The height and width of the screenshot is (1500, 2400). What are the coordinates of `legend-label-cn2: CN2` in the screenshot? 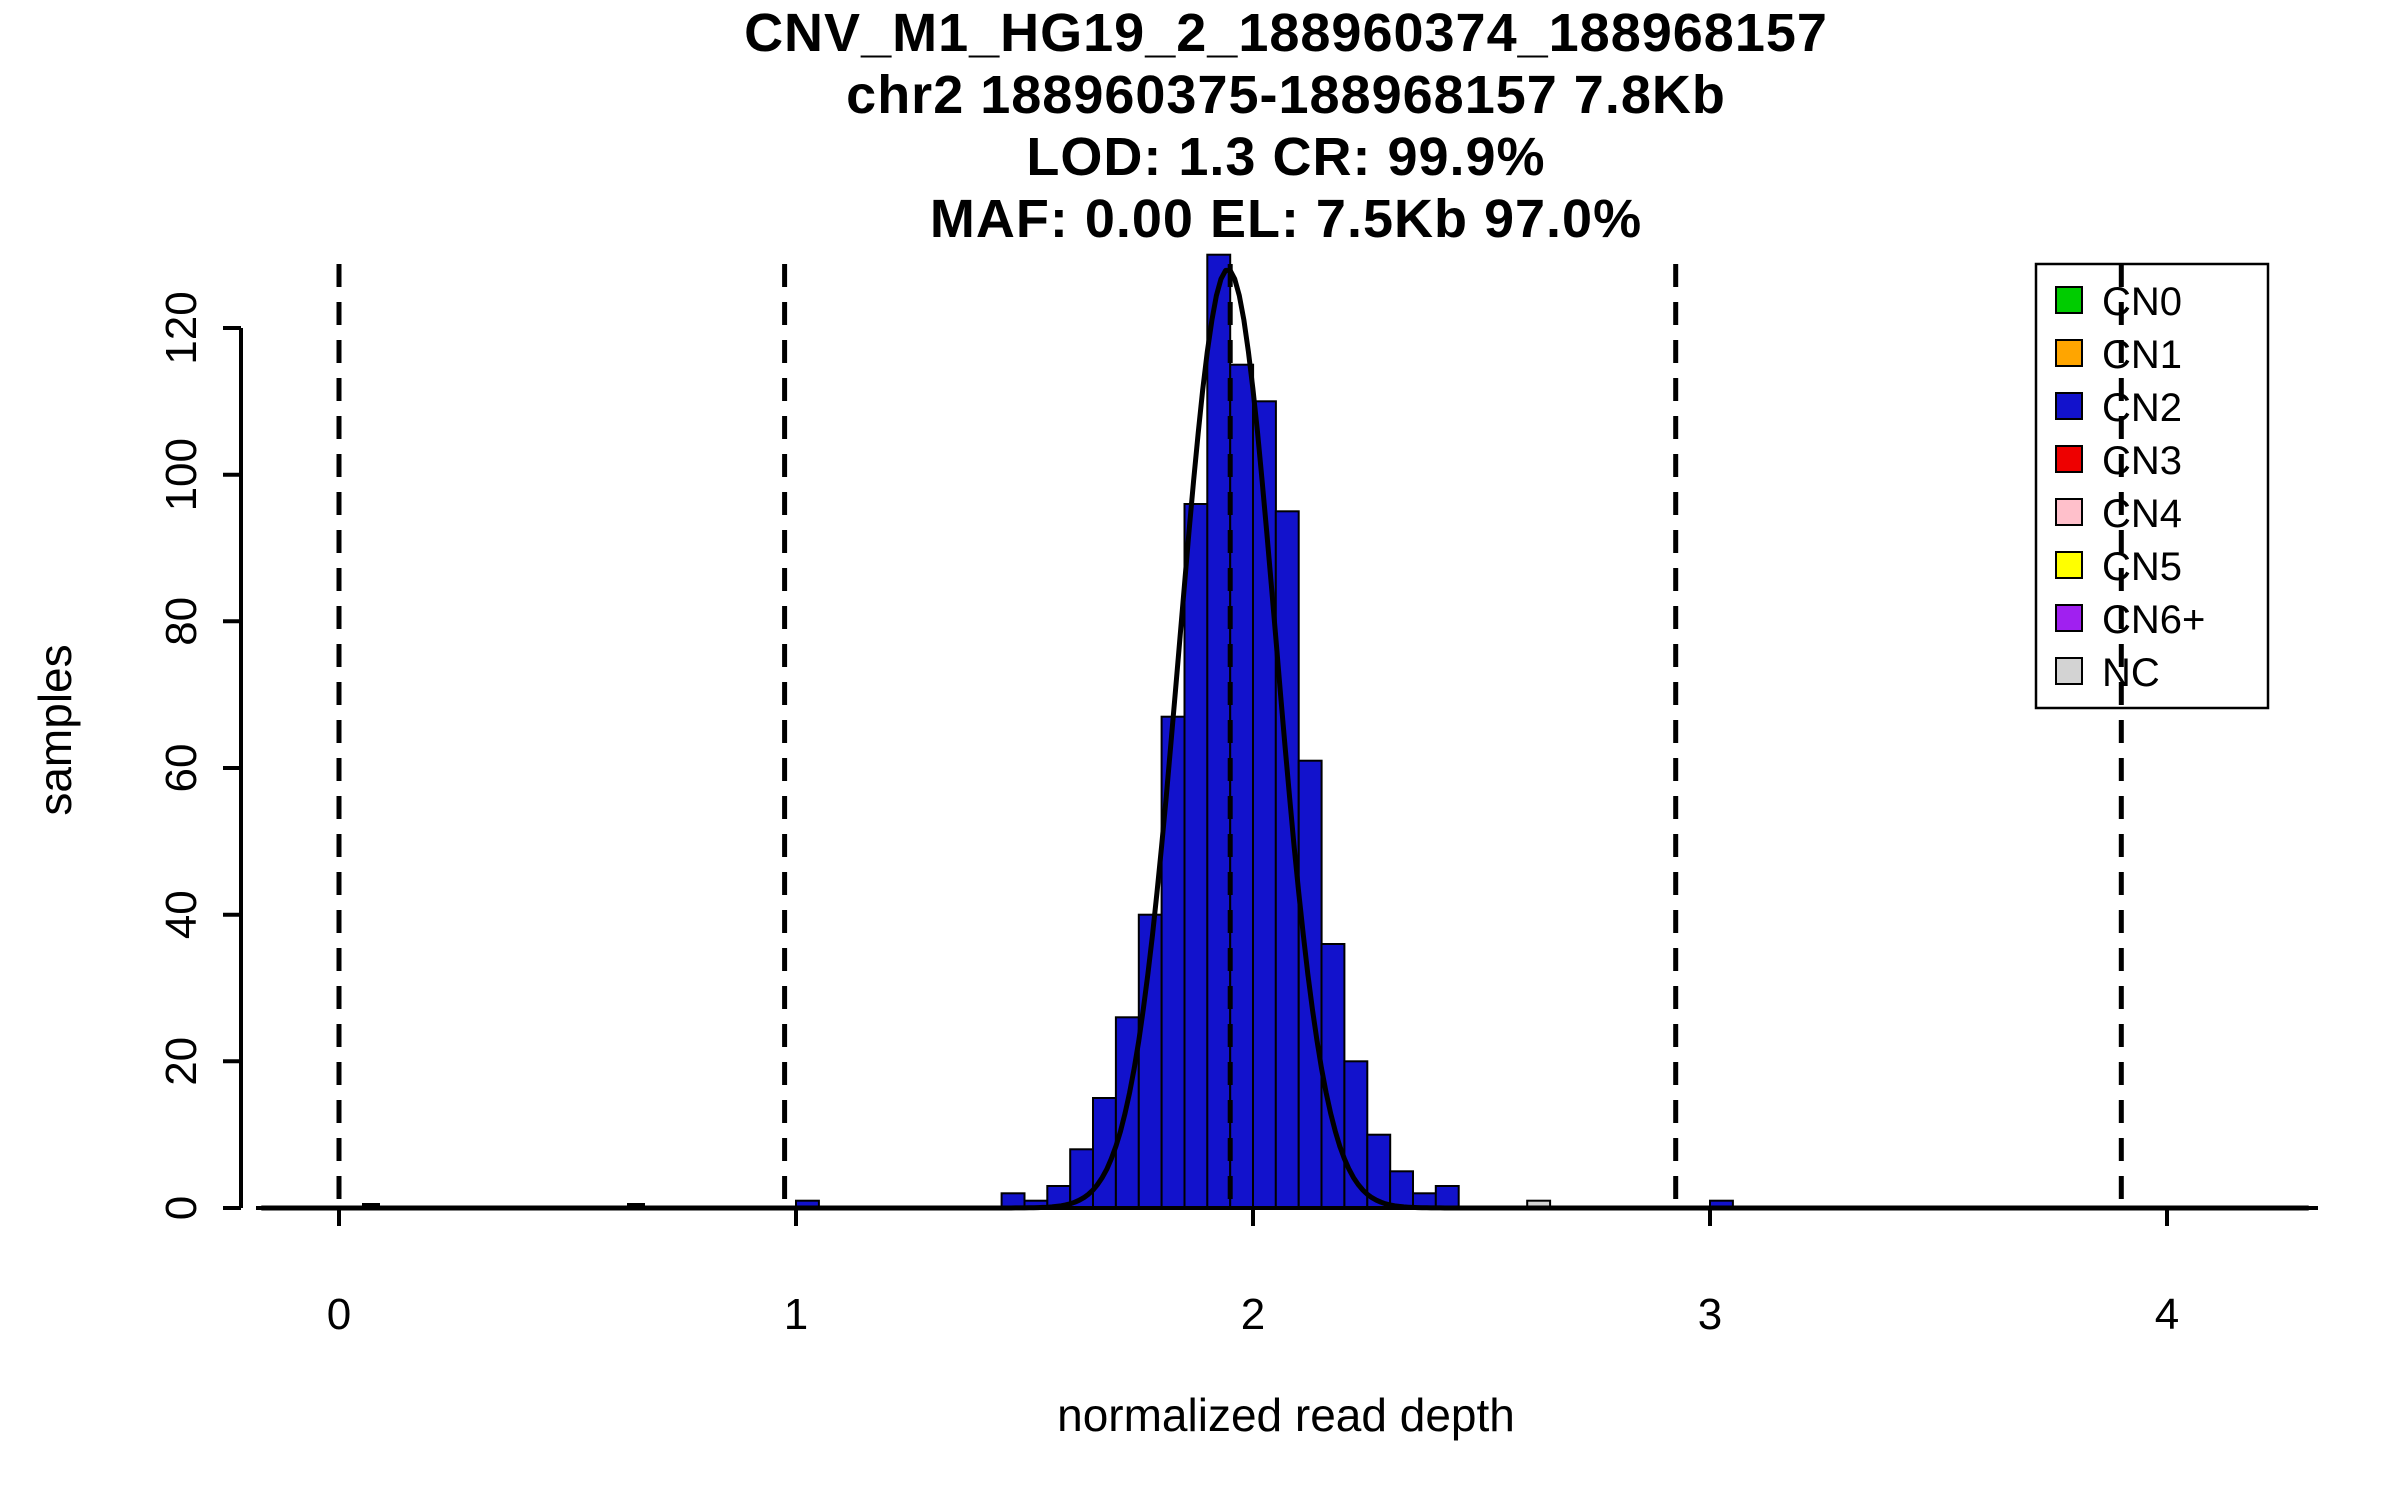 It's located at (2142, 408).